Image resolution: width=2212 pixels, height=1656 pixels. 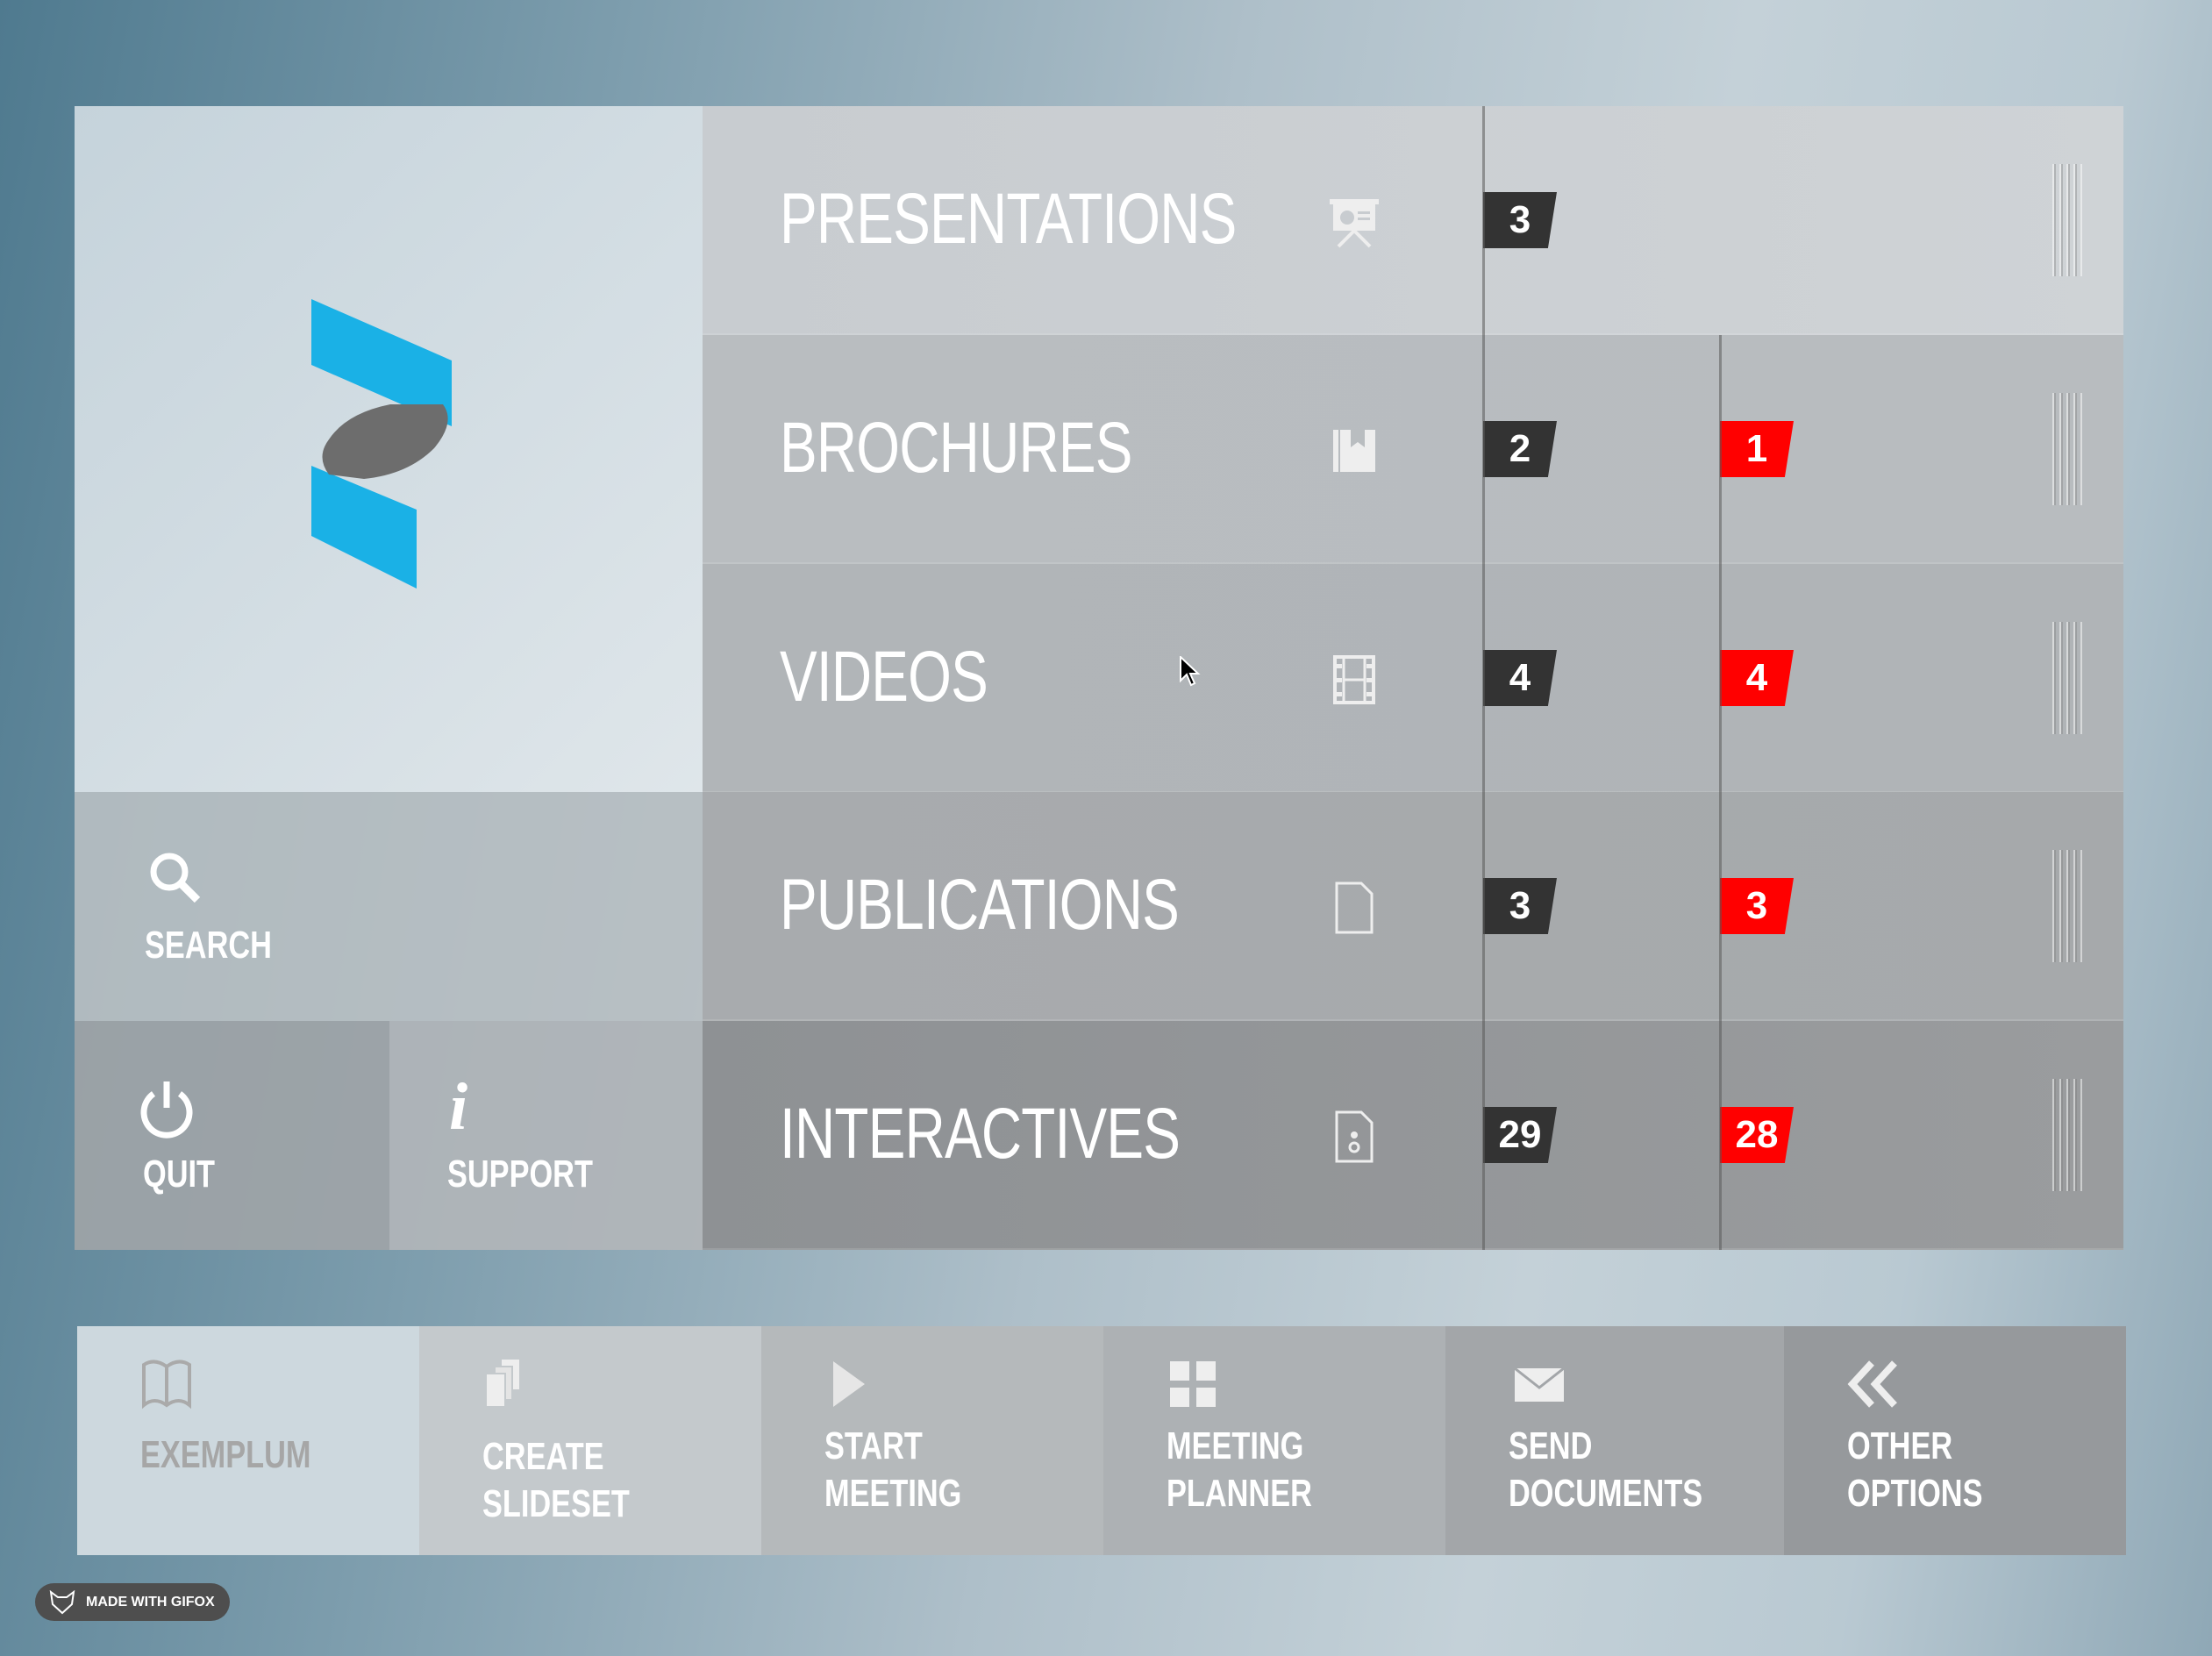 What do you see at coordinates (980, 905) in the screenshot?
I see `category-label: PUBLICATIONS` at bounding box center [980, 905].